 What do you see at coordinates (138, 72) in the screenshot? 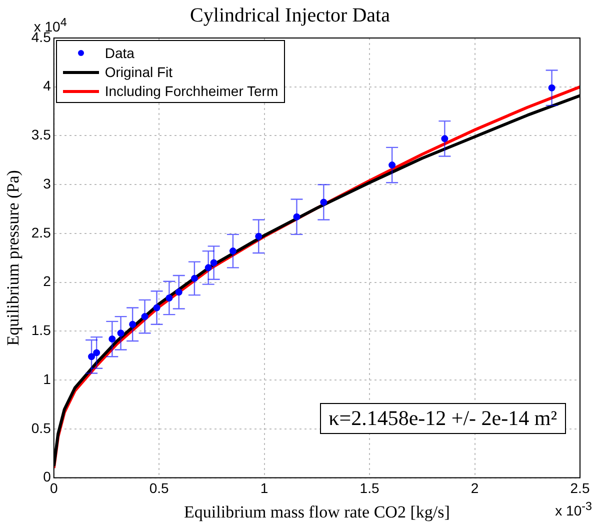
I see `legend-label: Original Fit` at bounding box center [138, 72].